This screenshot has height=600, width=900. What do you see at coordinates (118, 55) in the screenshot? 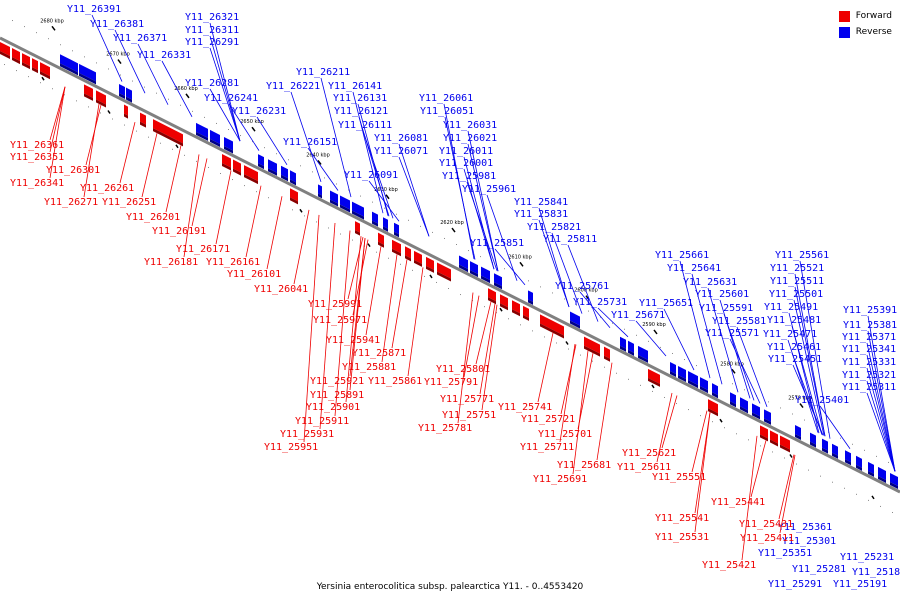
I see `kbp-tick-label: 2670 kbp` at bounding box center [118, 55].